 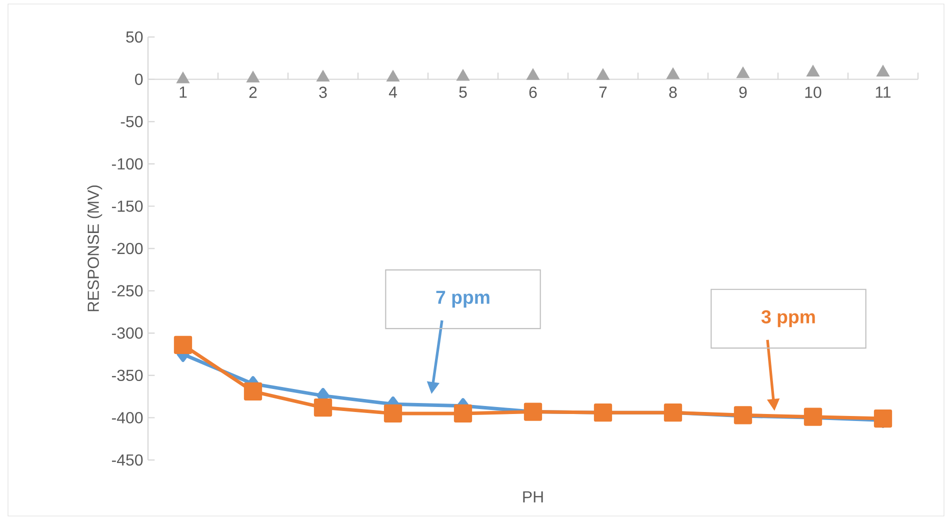 I want to click on y-tick-label: -300, so click(x=127, y=333).